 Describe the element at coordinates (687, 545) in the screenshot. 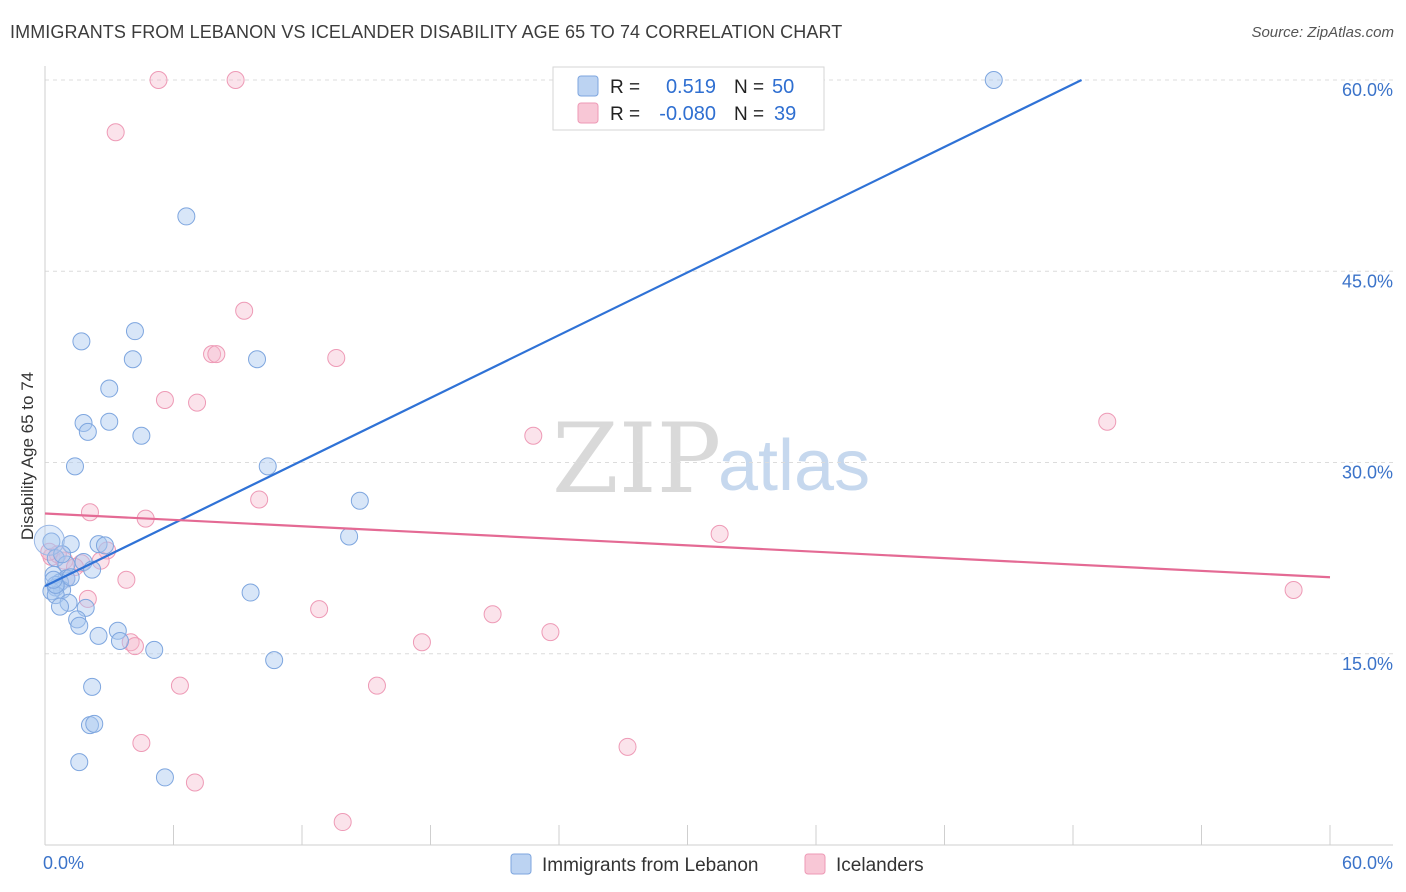

I see `icelanders-trend-line` at that location.